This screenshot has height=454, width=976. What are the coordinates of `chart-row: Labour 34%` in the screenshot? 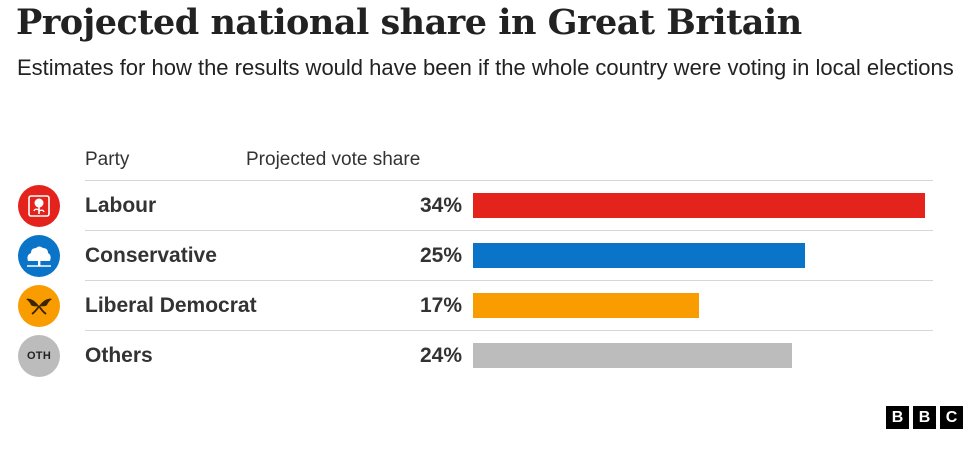 It's located at (488, 206).